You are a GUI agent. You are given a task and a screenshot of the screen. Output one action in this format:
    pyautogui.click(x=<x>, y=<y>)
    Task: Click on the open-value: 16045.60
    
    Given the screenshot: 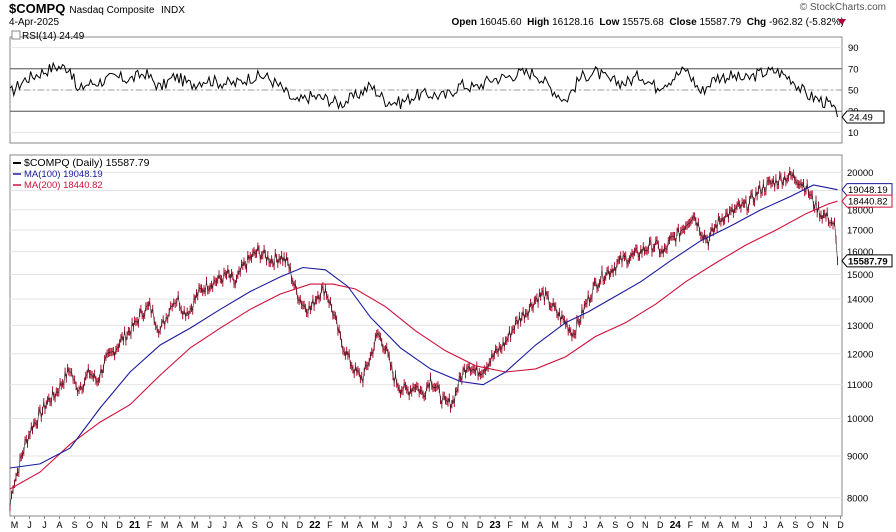 What is the action you would take?
    pyautogui.click(x=500, y=22)
    